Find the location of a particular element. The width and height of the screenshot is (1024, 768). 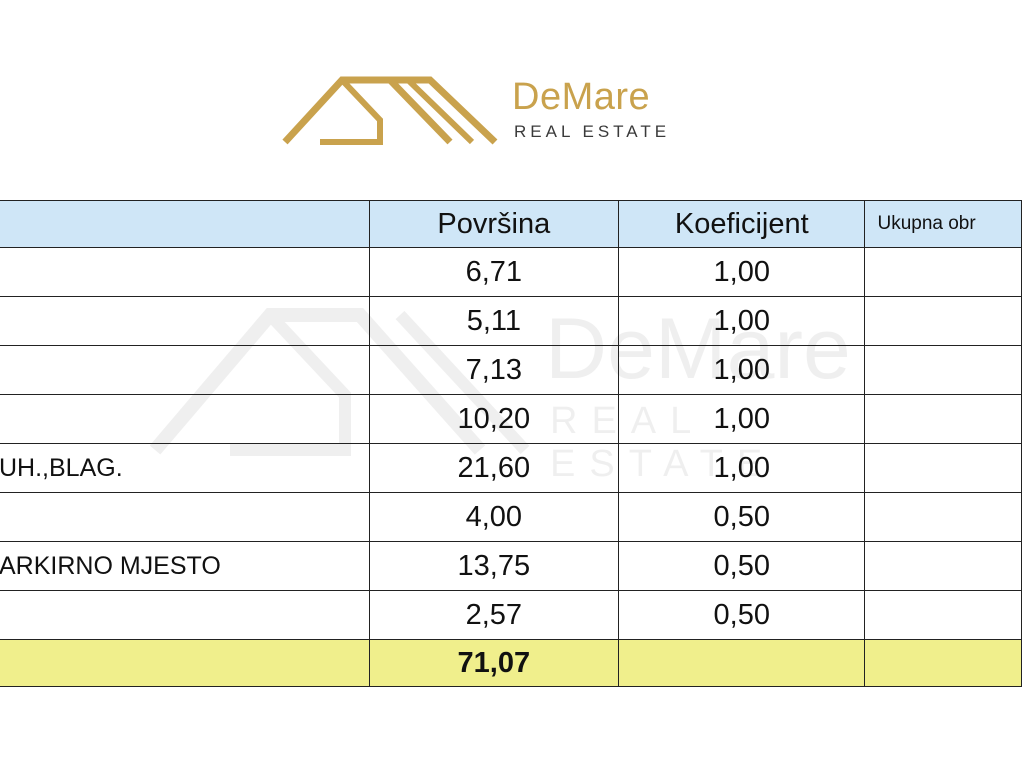

header-label is located at coordinates (185, 224).